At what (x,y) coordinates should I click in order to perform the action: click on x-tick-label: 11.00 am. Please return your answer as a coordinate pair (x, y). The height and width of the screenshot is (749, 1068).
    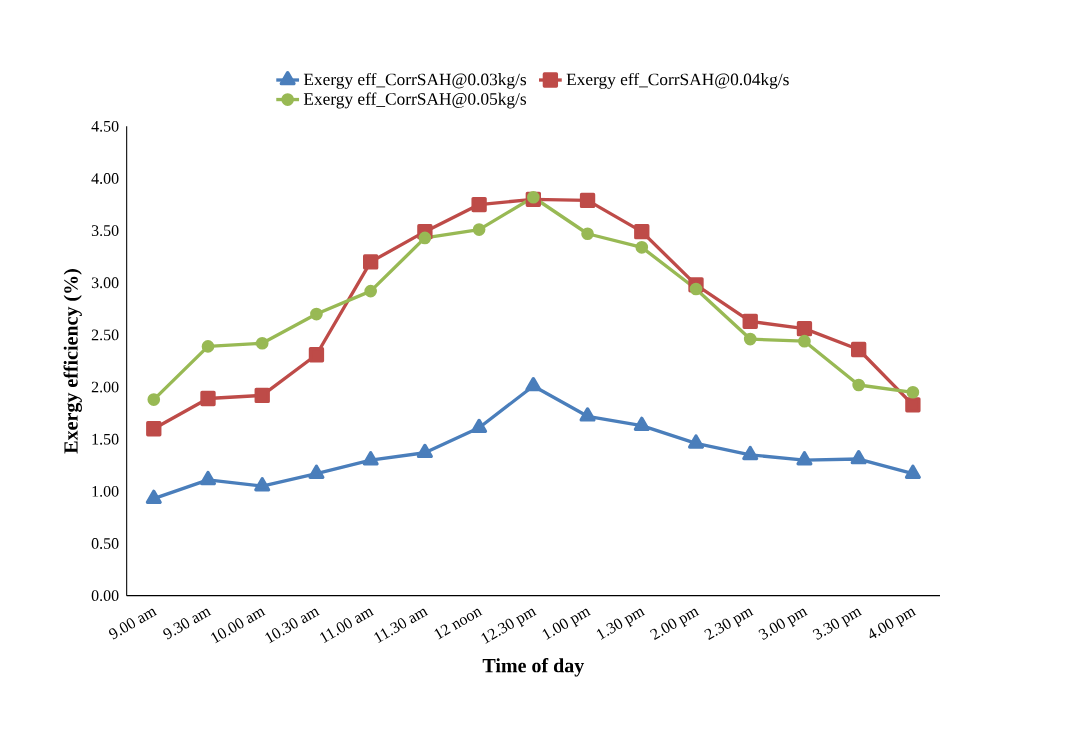
    Looking at the image, I should click on (347, 625).